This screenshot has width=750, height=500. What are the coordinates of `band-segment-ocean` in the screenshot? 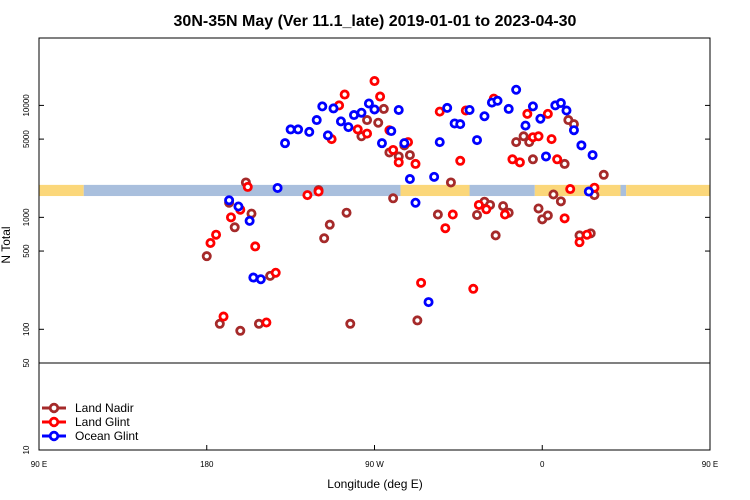 It's located at (623, 190).